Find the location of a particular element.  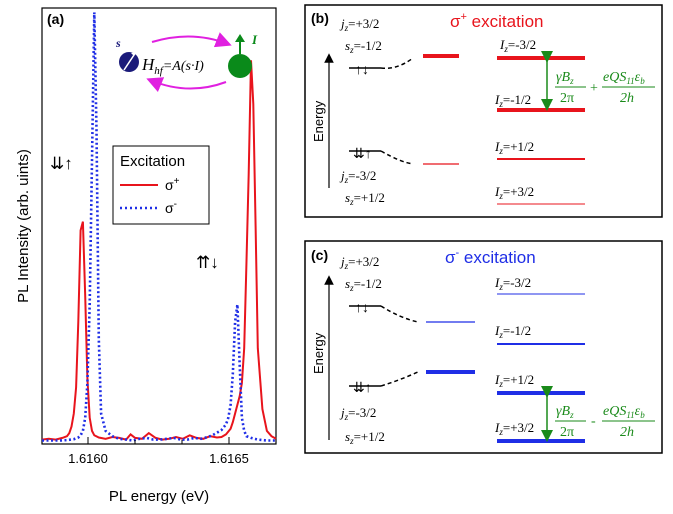

splitting-formula: γBz 2π + eQS11εb 2h is located at coordinates (605, 88).